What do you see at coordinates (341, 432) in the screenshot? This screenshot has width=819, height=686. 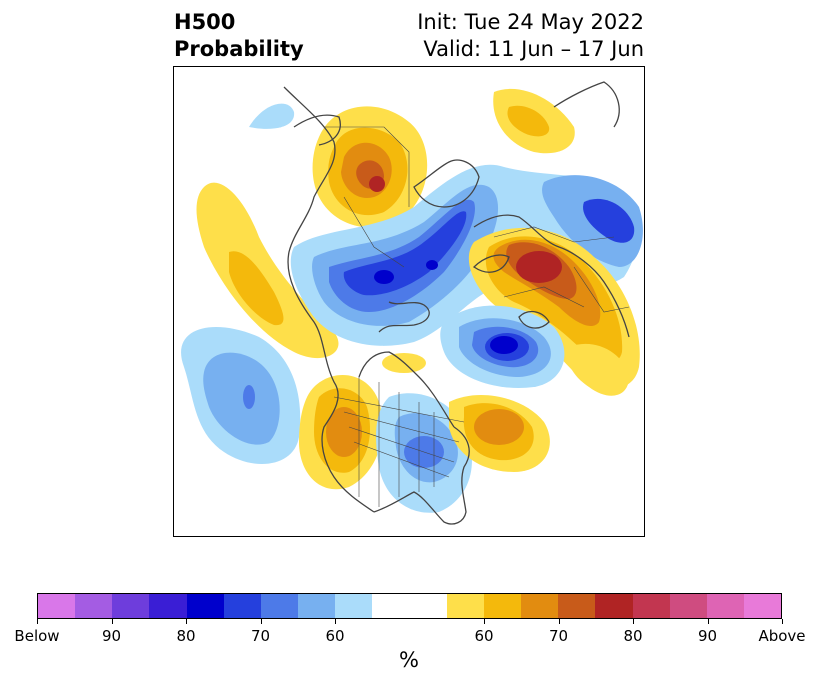 I see `orange-anomaly-west-us` at bounding box center [341, 432].